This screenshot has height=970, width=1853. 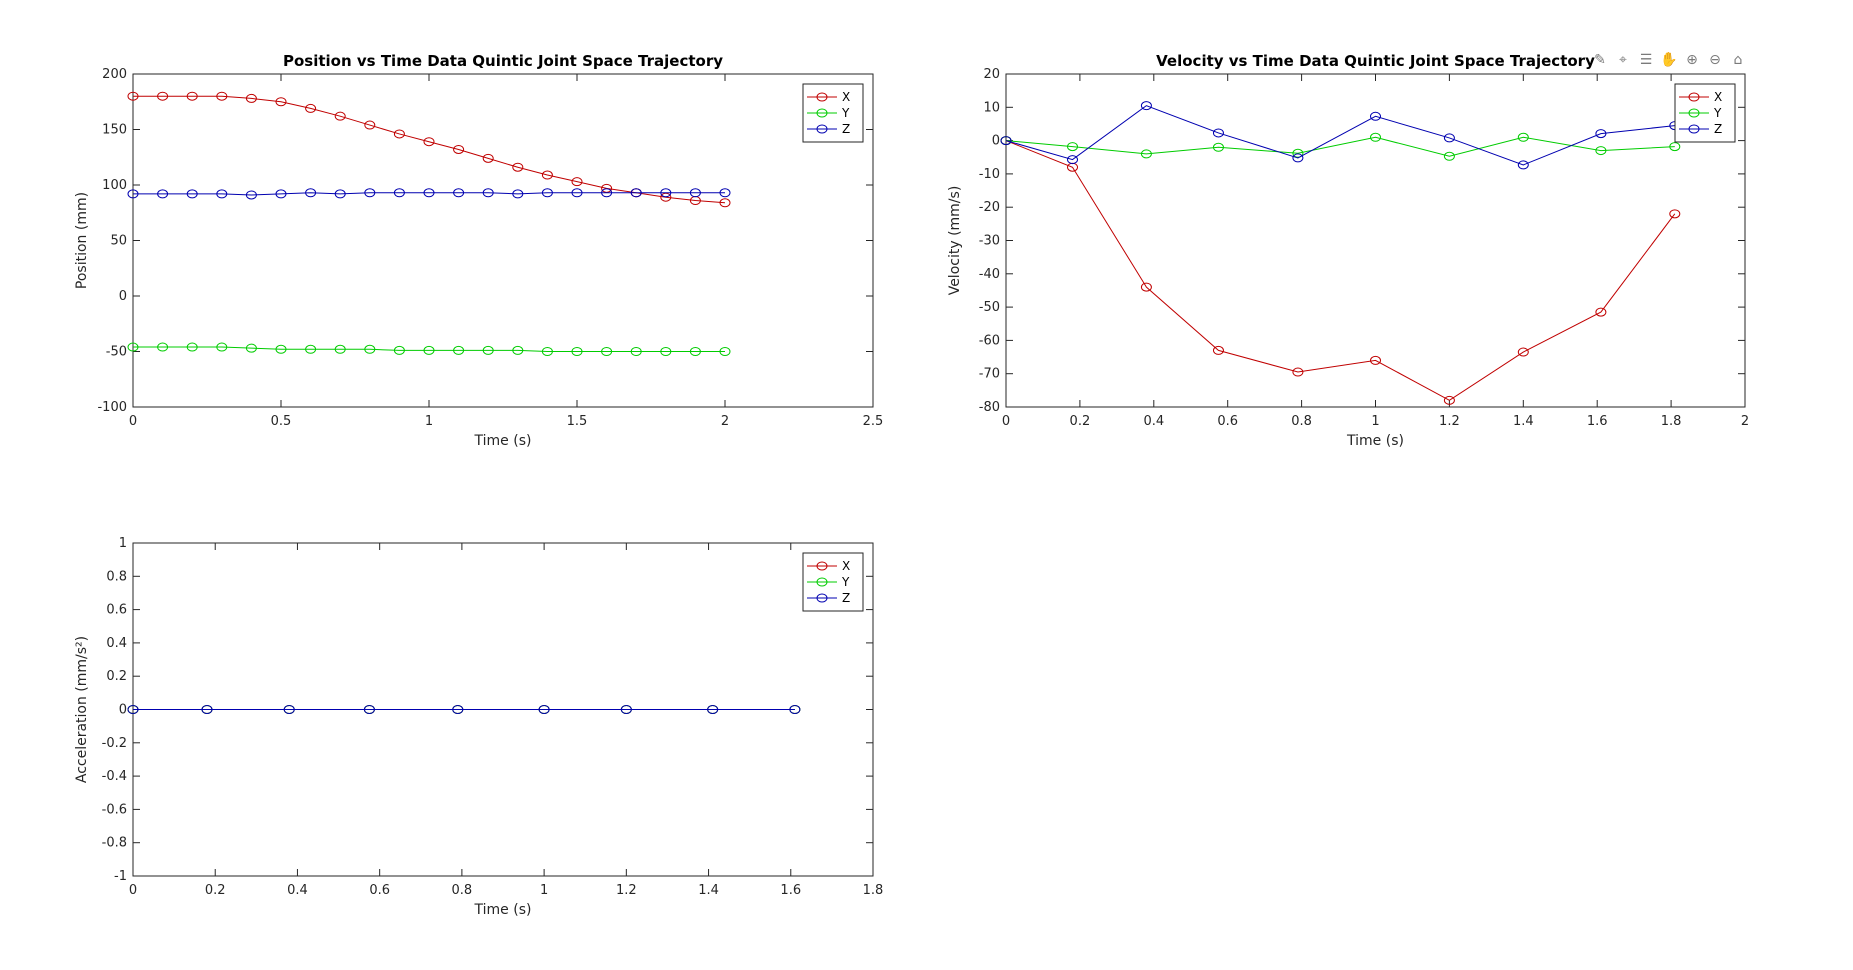 I want to click on y-axis-label: Acceleration (mm/s²), so click(x=82, y=709).